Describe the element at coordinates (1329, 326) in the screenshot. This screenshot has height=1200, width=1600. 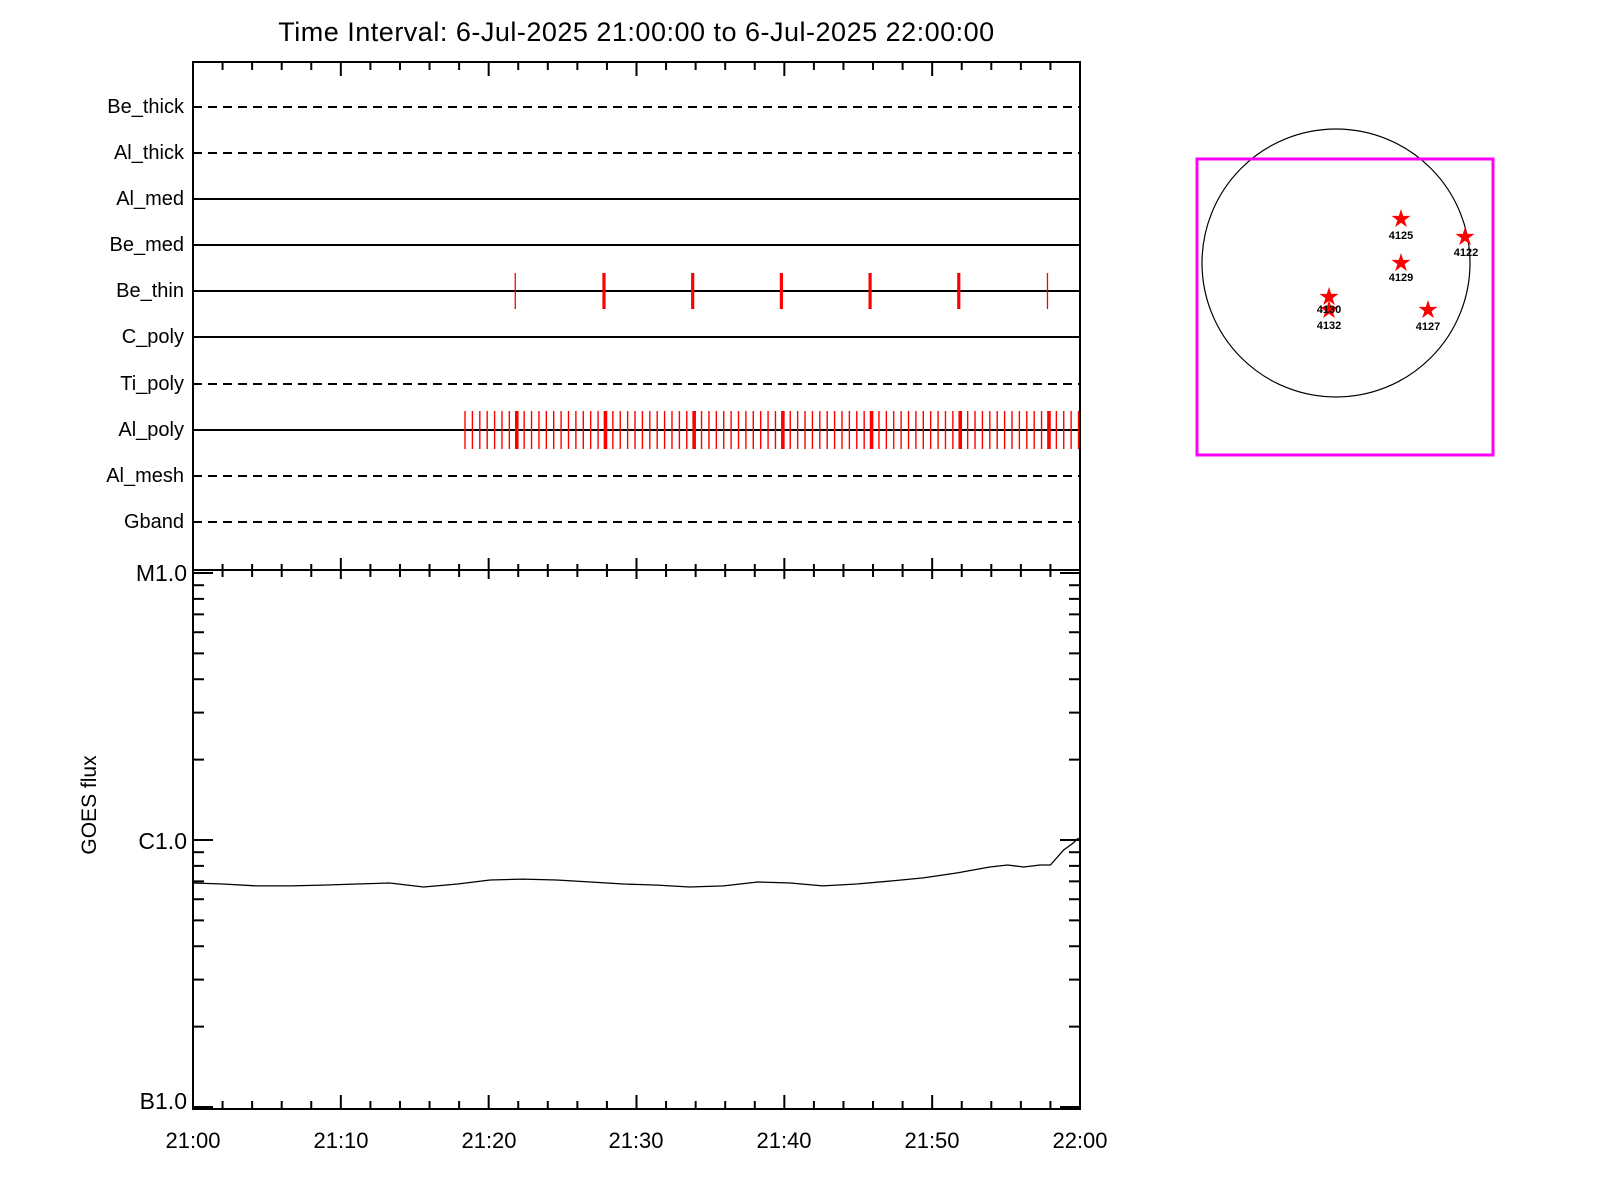
I see `ar-label-4132: 4132` at that location.